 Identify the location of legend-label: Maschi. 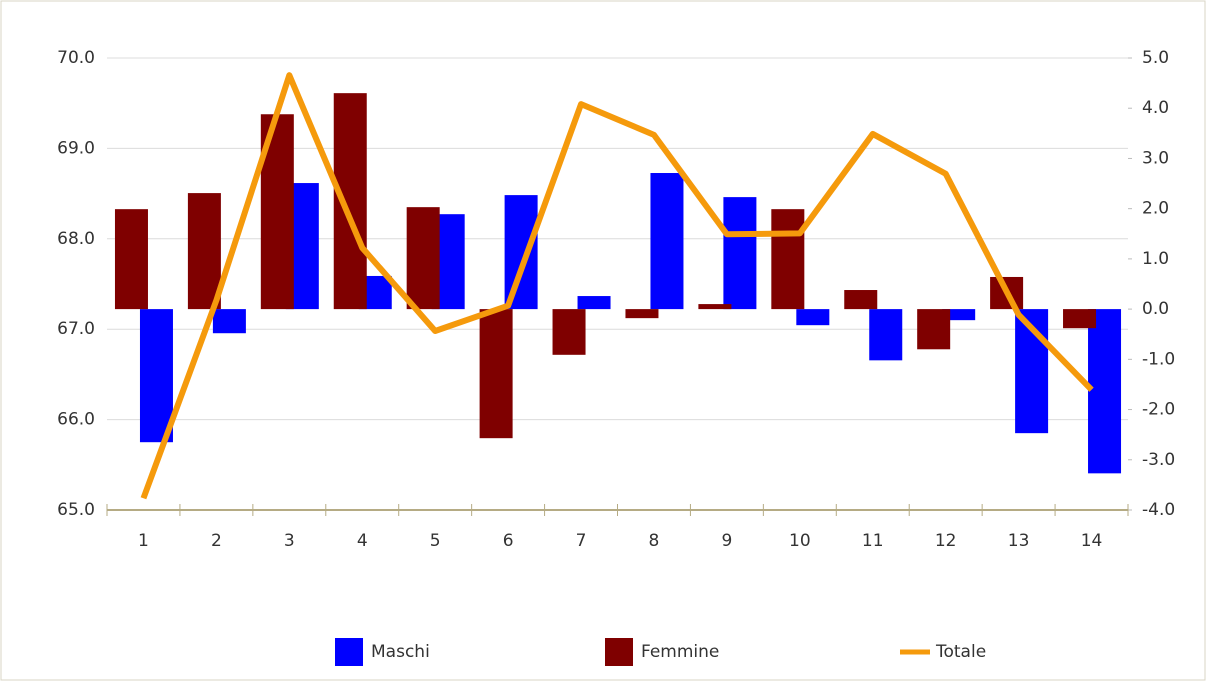
(400, 652).